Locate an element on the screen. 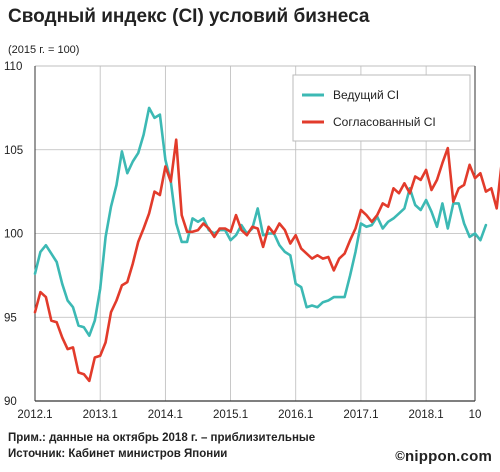 This screenshot has width=500, height=472. copyright-icon: © is located at coordinates (400, 455).